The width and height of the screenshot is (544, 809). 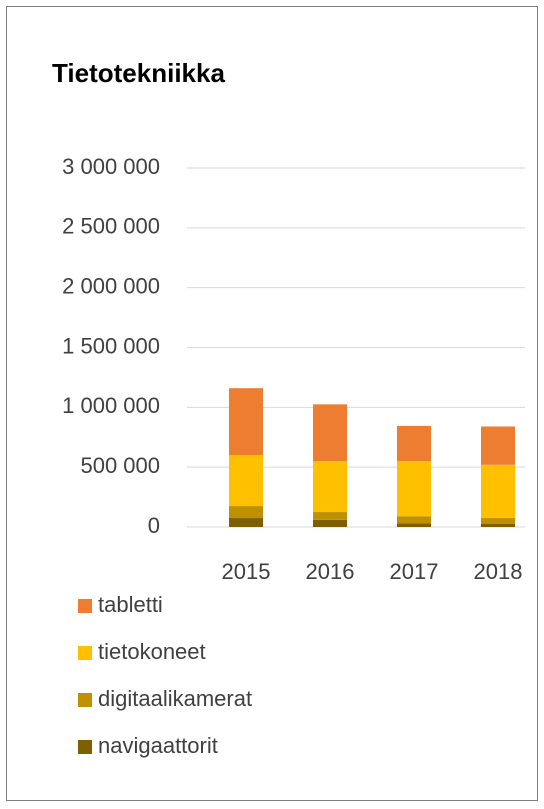 I want to click on y-tick-label: 2 000 000, so click(x=111, y=285).